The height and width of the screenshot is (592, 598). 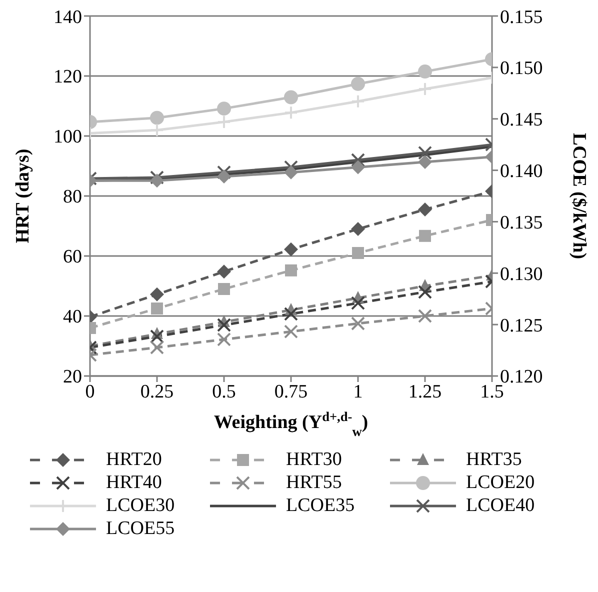 What do you see at coordinates (134, 459) in the screenshot?
I see `legend-label: HRT20` at bounding box center [134, 459].